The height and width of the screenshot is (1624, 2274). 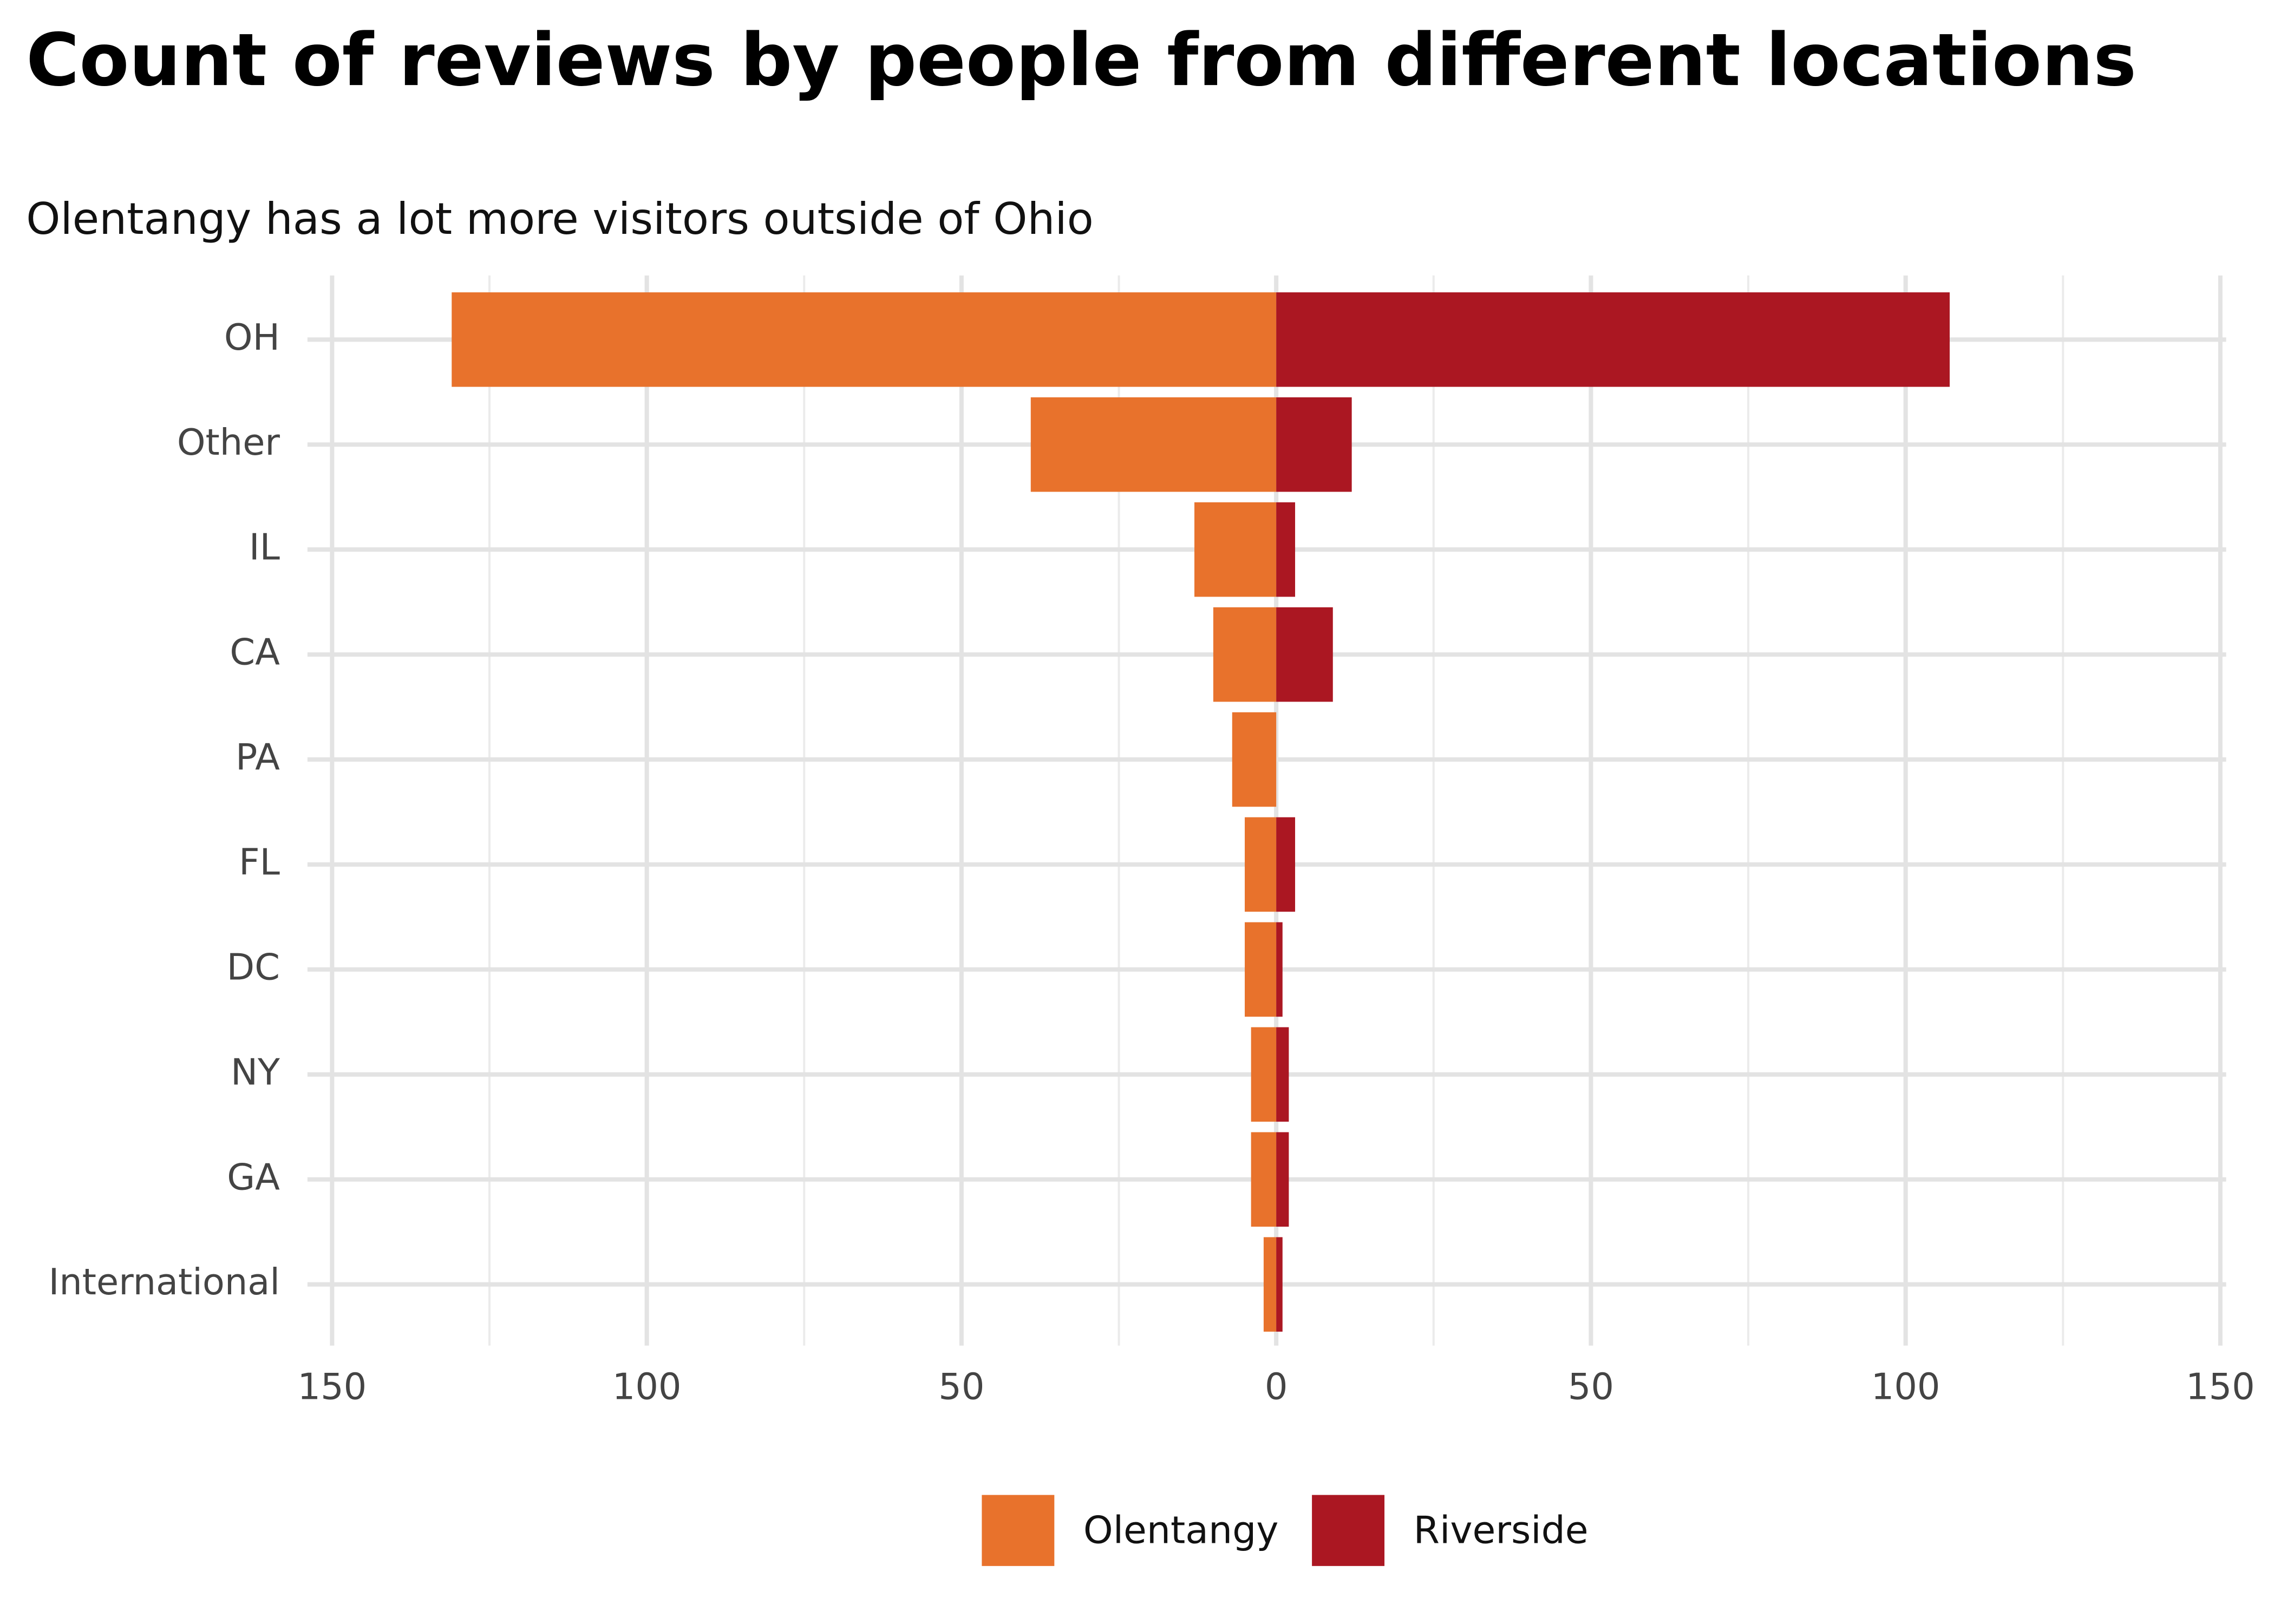 What do you see at coordinates (1277, 1387) in the screenshot?
I see `x-tick-label: 0` at bounding box center [1277, 1387].